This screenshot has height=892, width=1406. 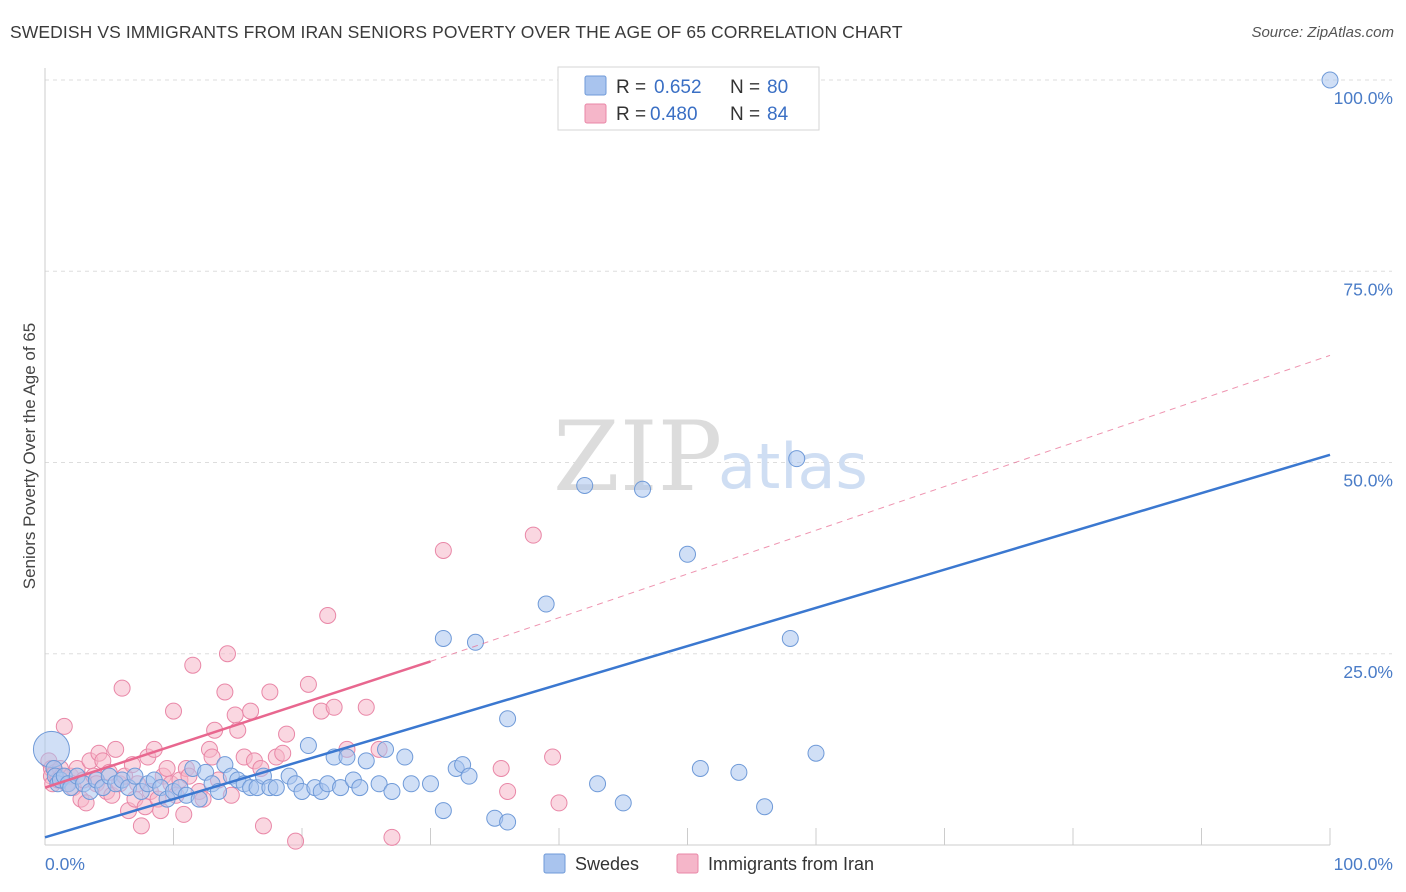 What do you see at coordinates (674, 114) in the screenshot?
I see `legend-r-value-iran: 0.480` at bounding box center [674, 114].